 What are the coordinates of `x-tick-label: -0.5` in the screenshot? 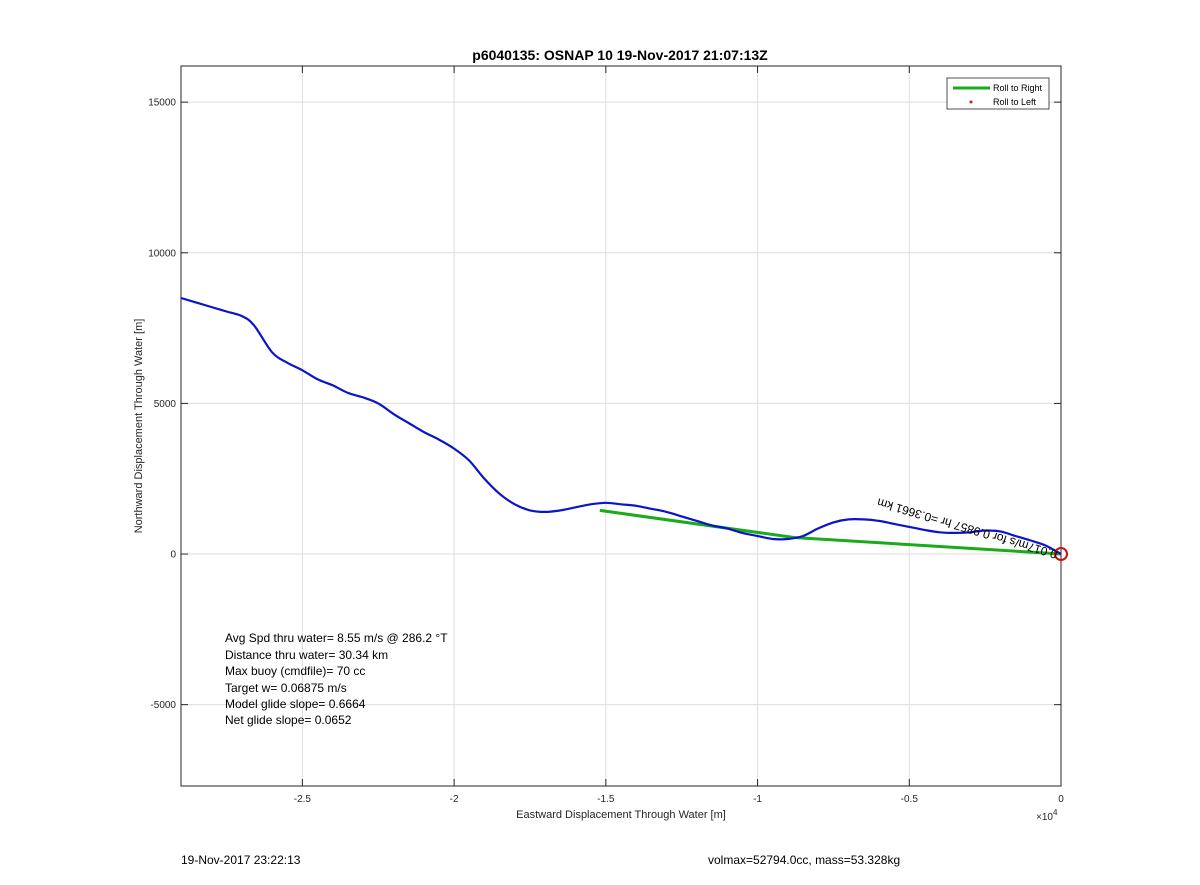 It's located at (910, 799).